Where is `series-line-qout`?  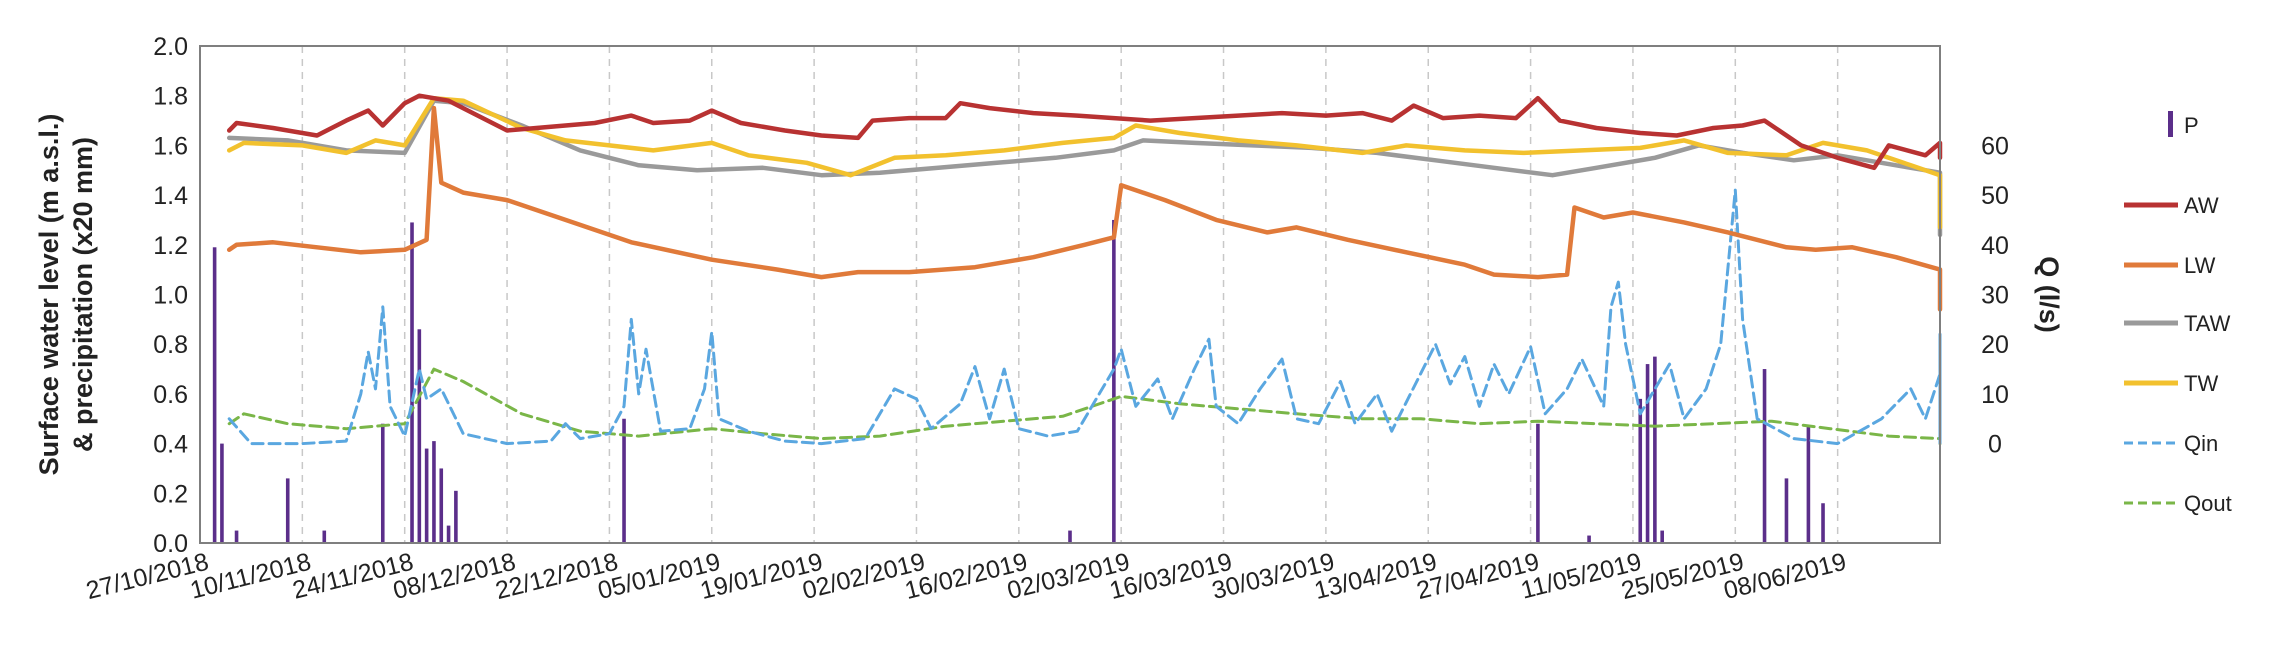
series-line-qout is located at coordinates (1084, 406).